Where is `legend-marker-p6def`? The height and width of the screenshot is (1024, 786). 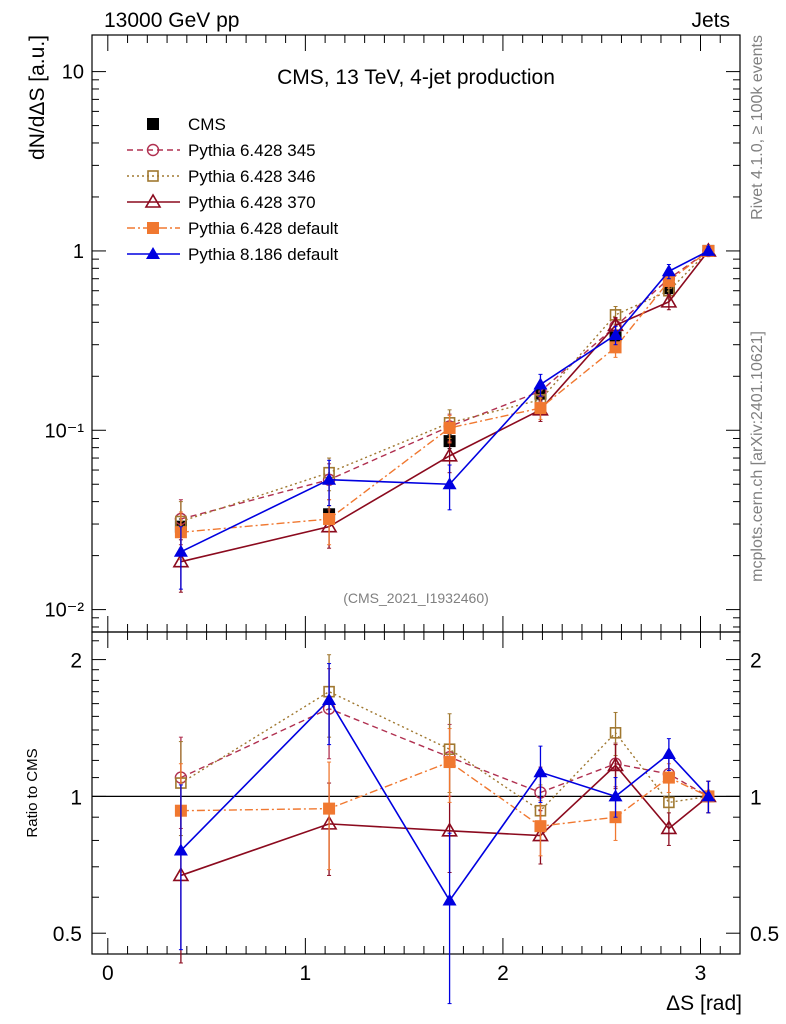 legend-marker-p6def is located at coordinates (153, 228).